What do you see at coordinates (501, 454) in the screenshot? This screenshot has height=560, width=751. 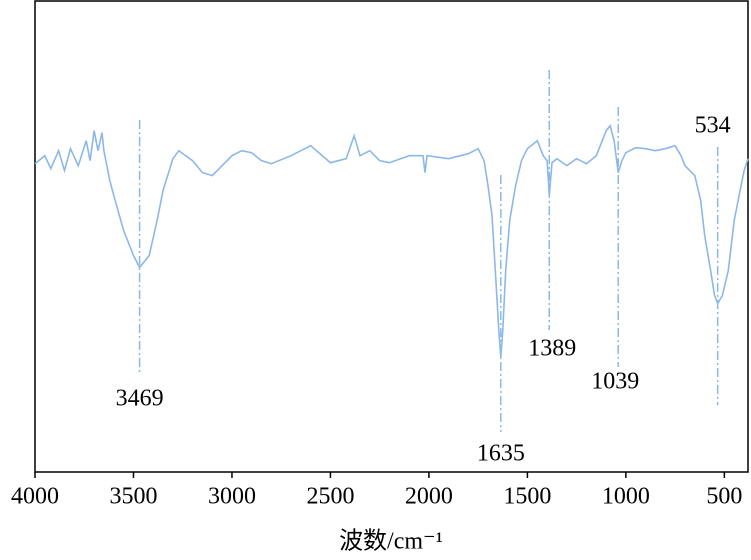 I see `peak-label: 1635` at bounding box center [501, 454].